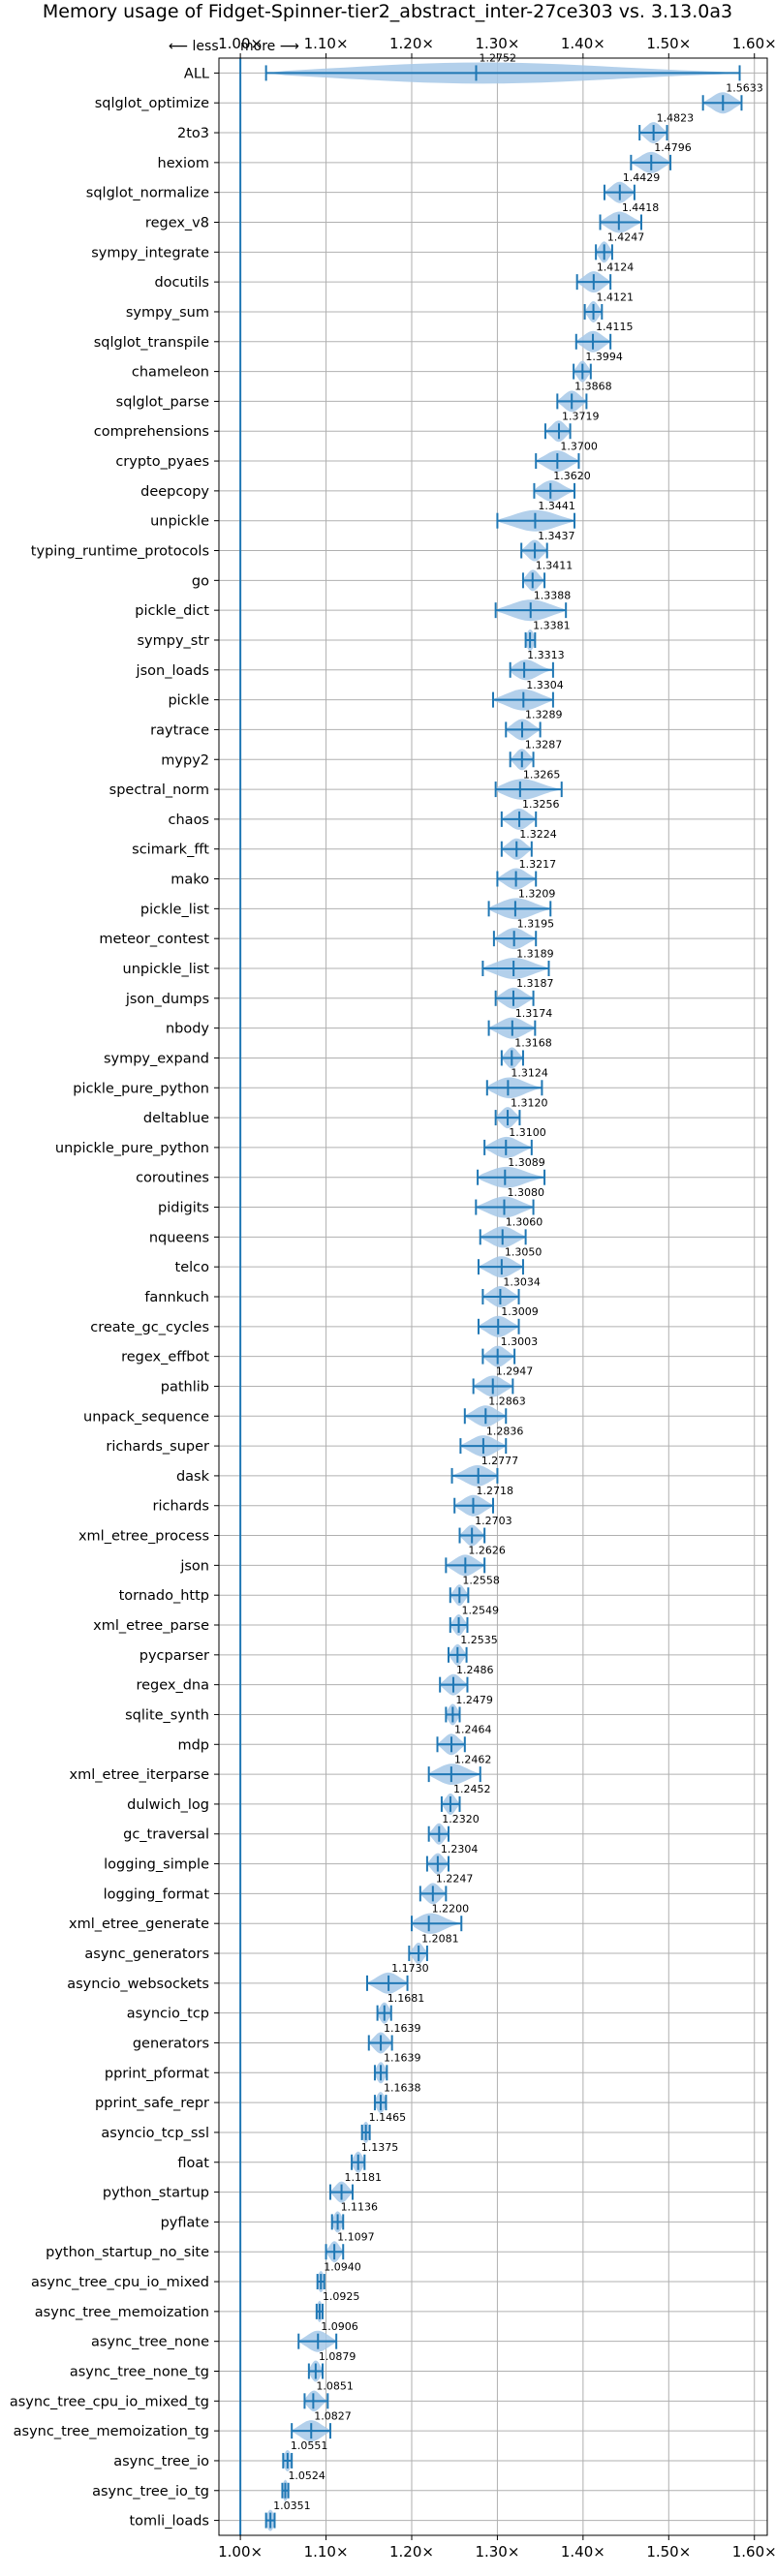 The image size is (775, 2576). I want to click on category-label: async_tree_io, so click(161, 2461).